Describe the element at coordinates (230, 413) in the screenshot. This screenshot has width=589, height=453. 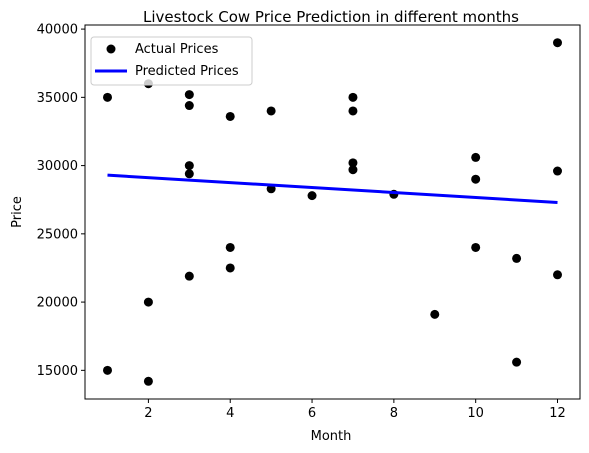
I see `x-tick-label: 4` at that location.